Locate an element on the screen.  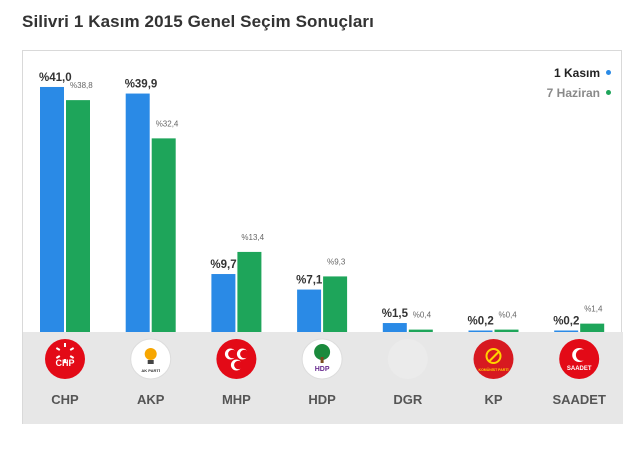
akp-logo-base is located at coordinates (150, 362).